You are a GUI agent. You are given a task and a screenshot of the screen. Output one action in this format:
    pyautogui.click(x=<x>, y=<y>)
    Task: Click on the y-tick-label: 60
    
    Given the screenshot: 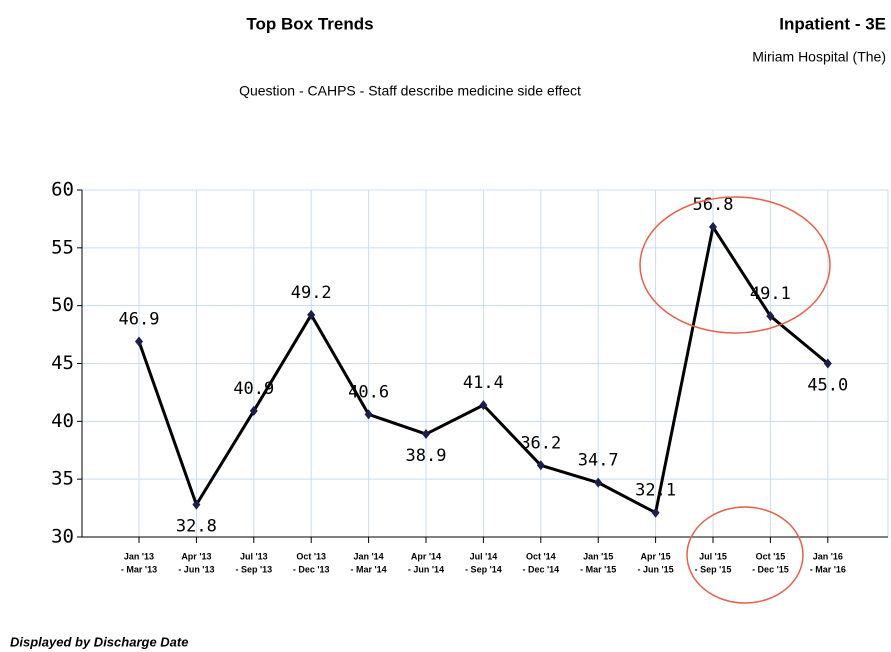 What is the action you would take?
    pyautogui.click(x=62, y=190)
    